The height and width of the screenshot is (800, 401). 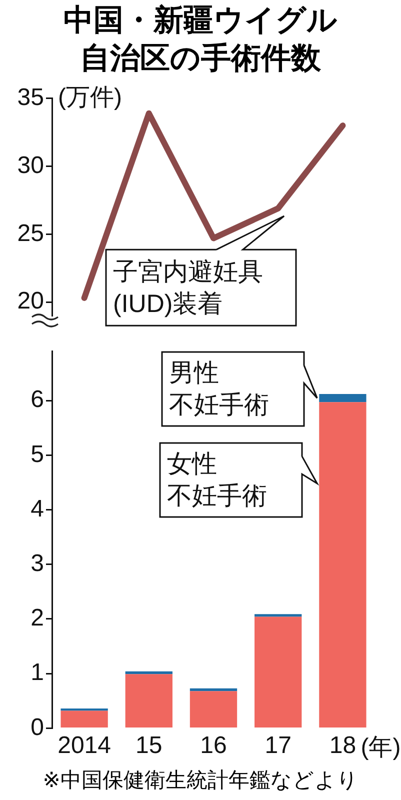 What do you see at coordinates (37, 563) in the screenshot?
I see `y-tick-label: 3` at bounding box center [37, 563].